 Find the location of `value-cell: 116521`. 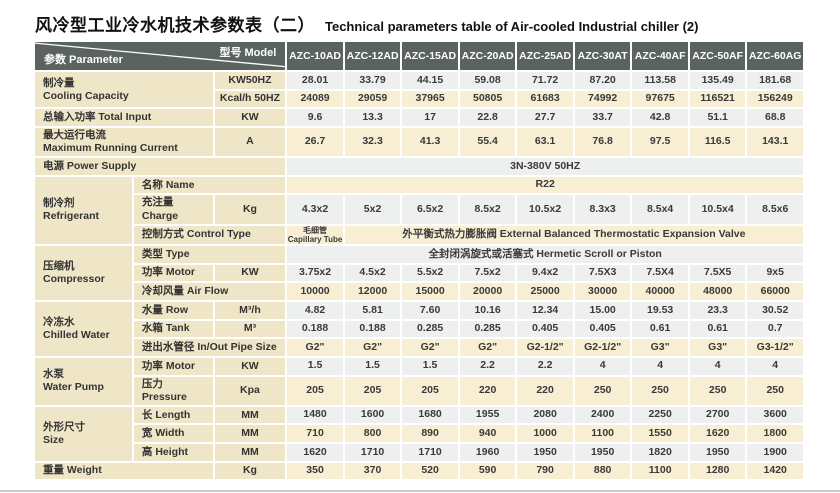

value-cell: 116521 is located at coordinates (717, 99).